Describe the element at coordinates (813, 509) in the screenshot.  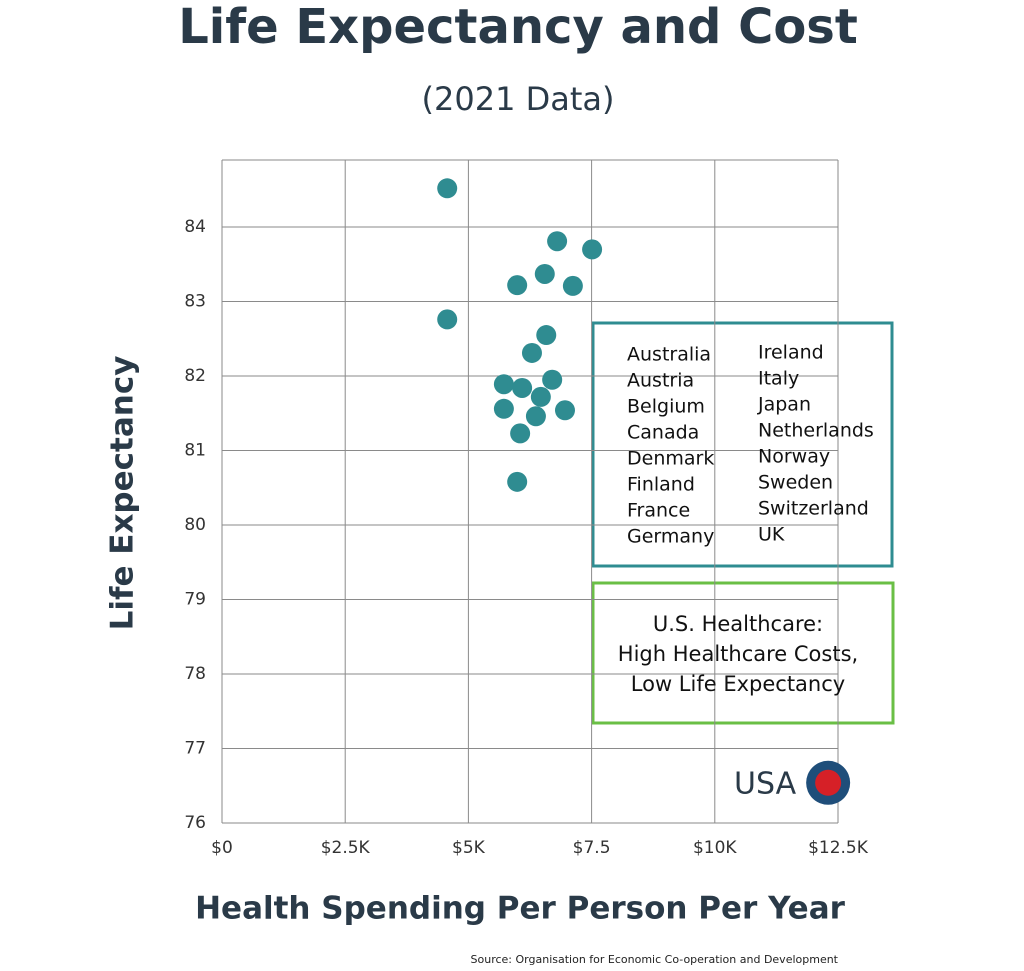
I see `country-name: Switzerland` at that location.